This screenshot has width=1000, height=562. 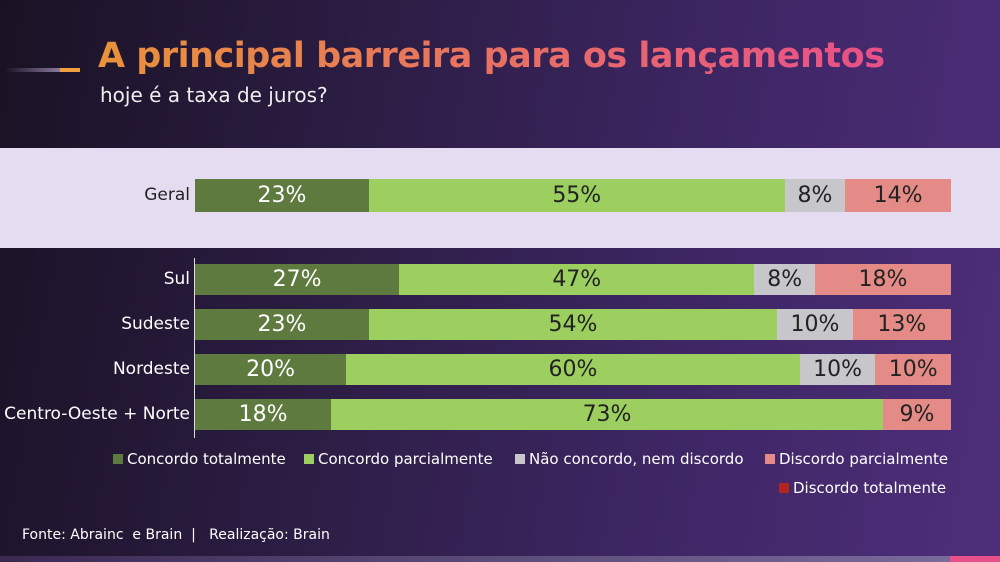 What do you see at coordinates (206, 459) in the screenshot?
I see `legend-label: Concordo totalmente` at bounding box center [206, 459].